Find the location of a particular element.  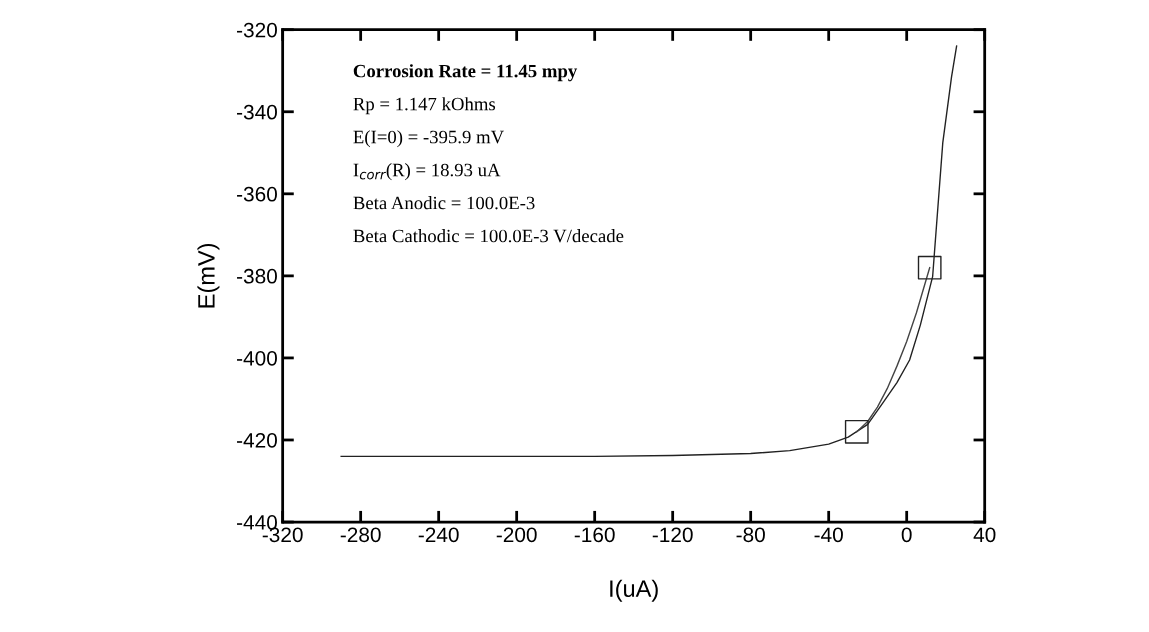

annotation: Corrosion Rate = 11.45 mpy is located at coordinates (465, 73).